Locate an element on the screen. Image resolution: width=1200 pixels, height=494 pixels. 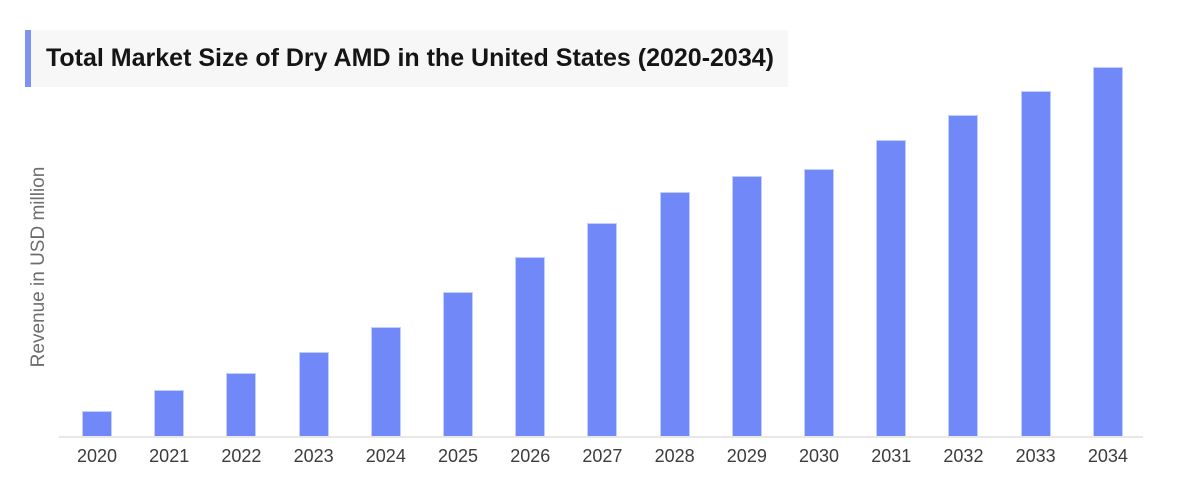
bar-2030 is located at coordinates (819, 303).